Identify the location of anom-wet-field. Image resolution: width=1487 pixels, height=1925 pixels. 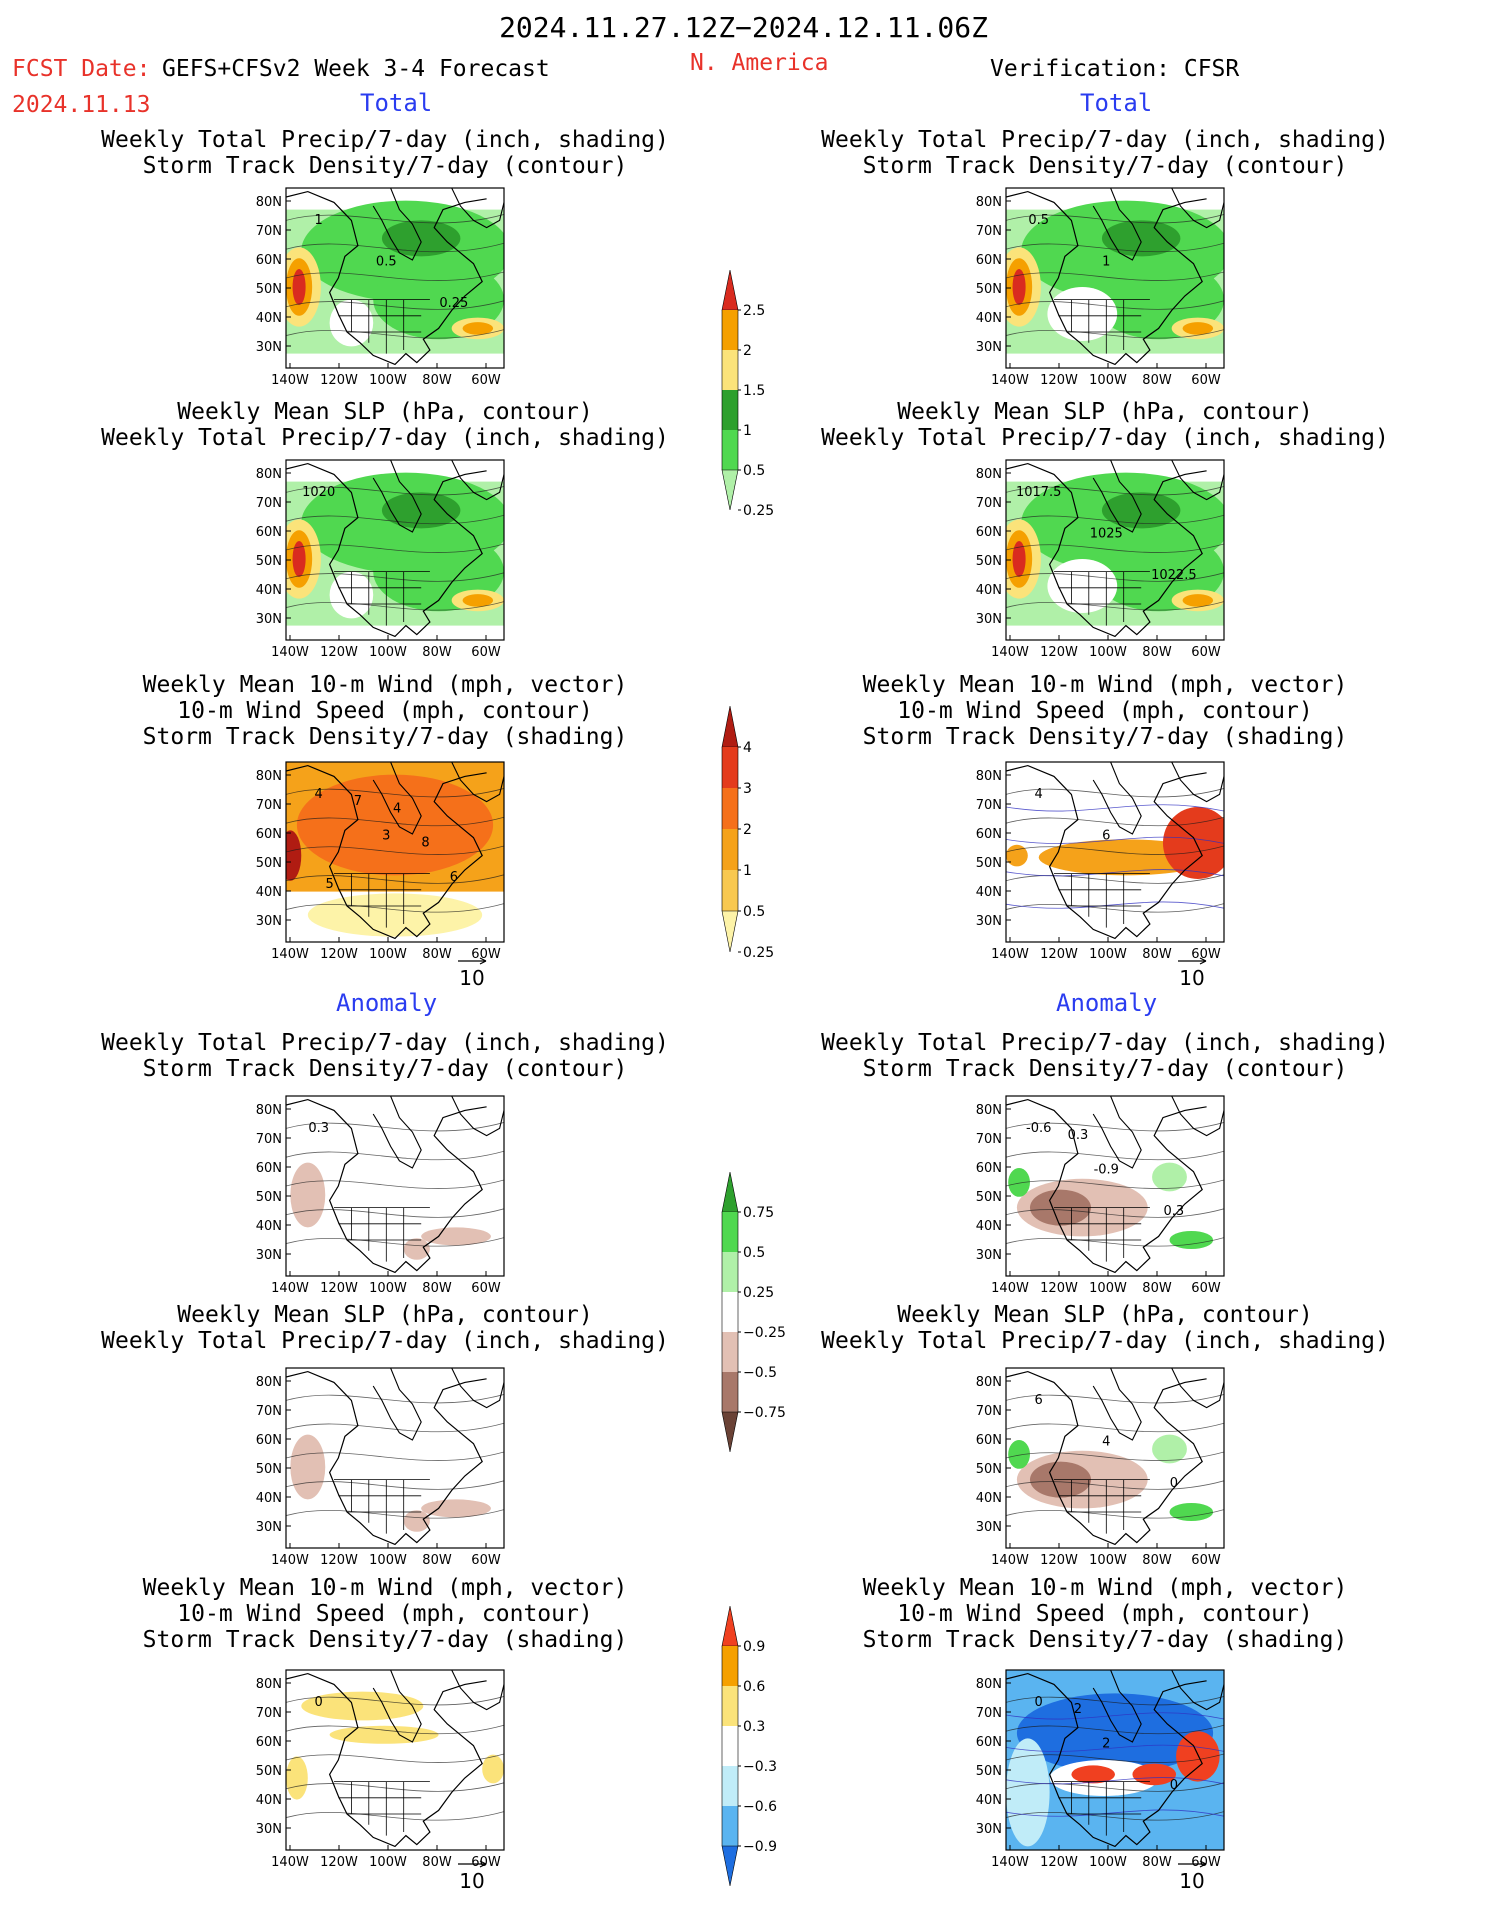
(1169, 1449).